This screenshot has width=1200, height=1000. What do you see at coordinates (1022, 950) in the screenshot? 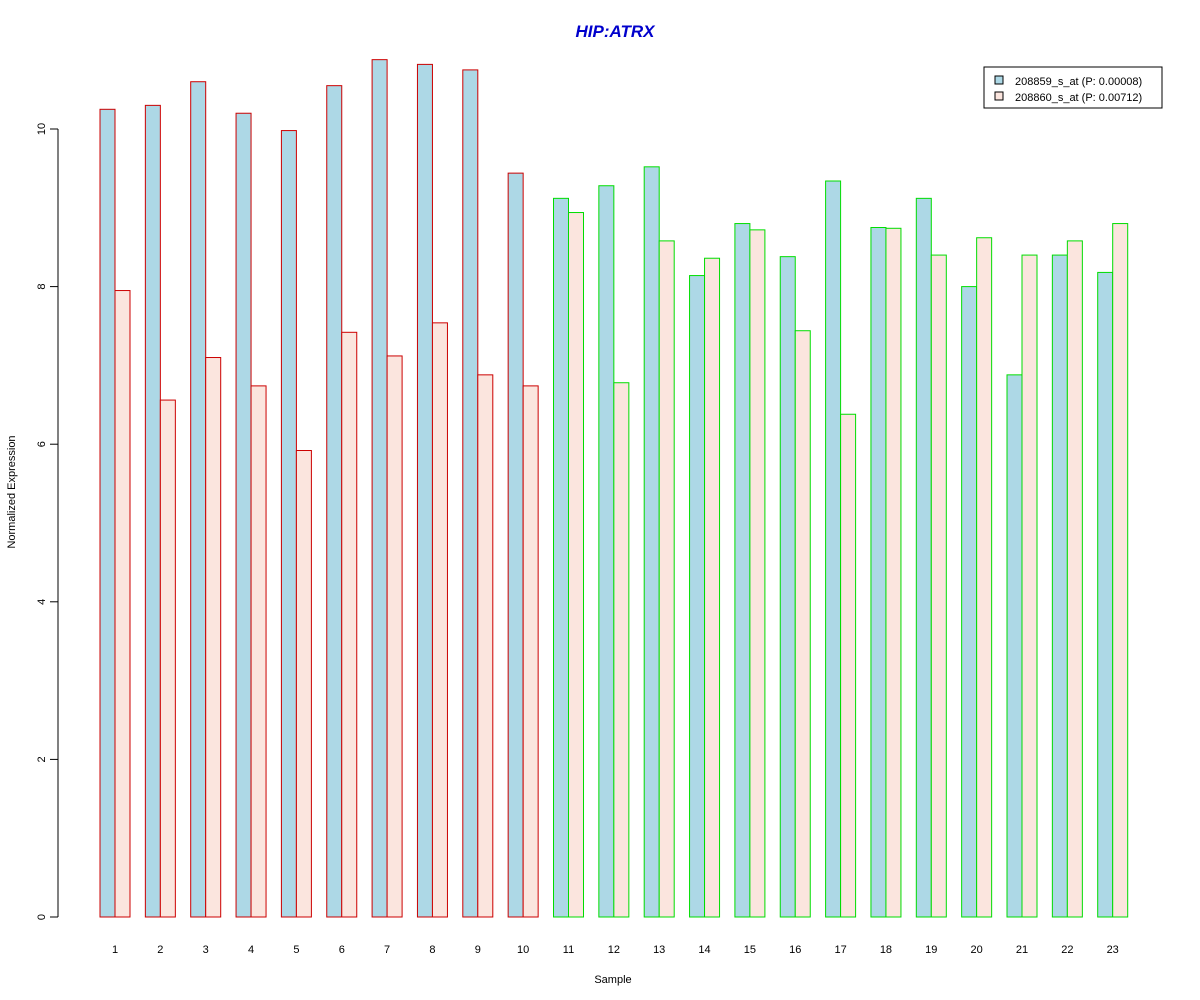
I see `x-tick-label-21: 21` at bounding box center [1022, 950].